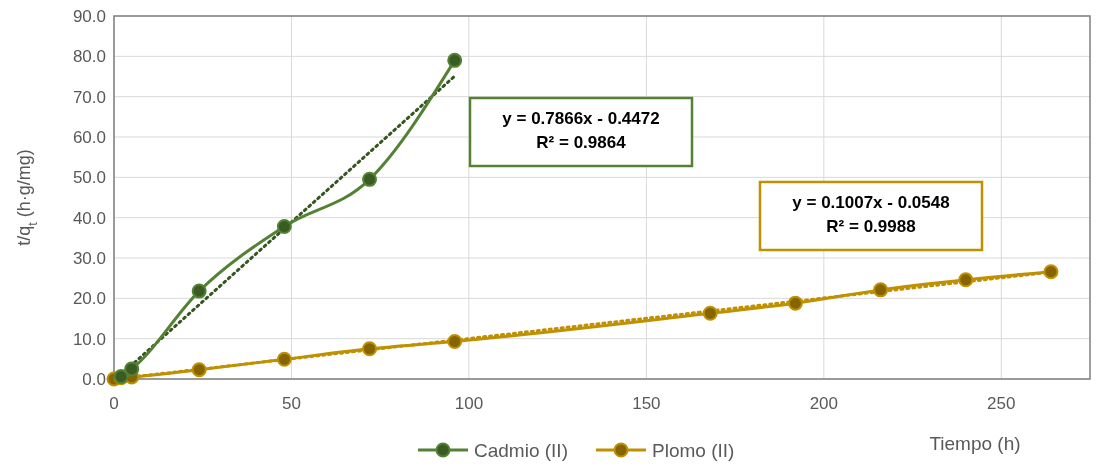  I want to click on legend-label: Cadmio (II), so click(521, 450).